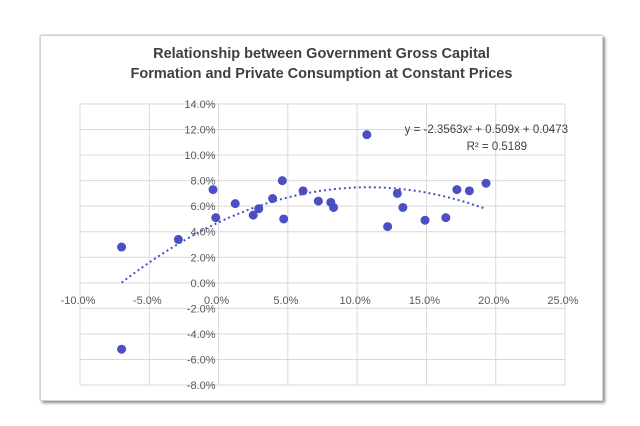 Image resolution: width=640 pixels, height=426 pixels. What do you see at coordinates (201, 386) in the screenshot?
I see `y-tick-label: -8.0%` at bounding box center [201, 386].